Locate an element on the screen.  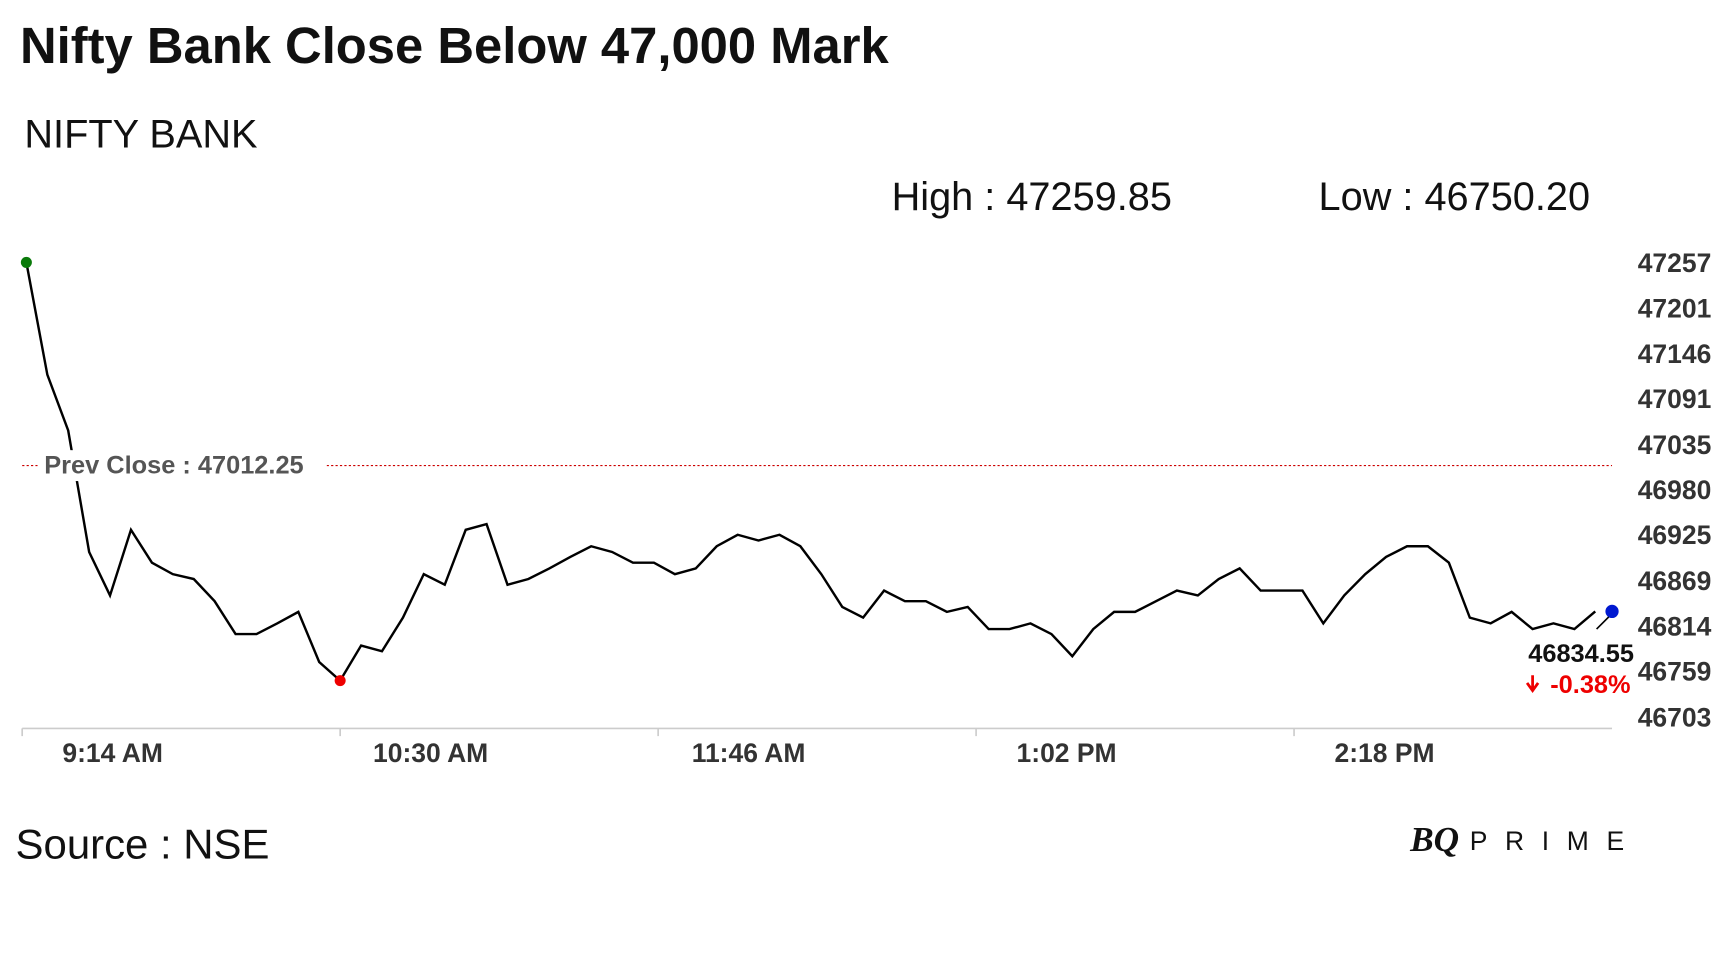
prev-close-bg is located at coordinates (182, 466).